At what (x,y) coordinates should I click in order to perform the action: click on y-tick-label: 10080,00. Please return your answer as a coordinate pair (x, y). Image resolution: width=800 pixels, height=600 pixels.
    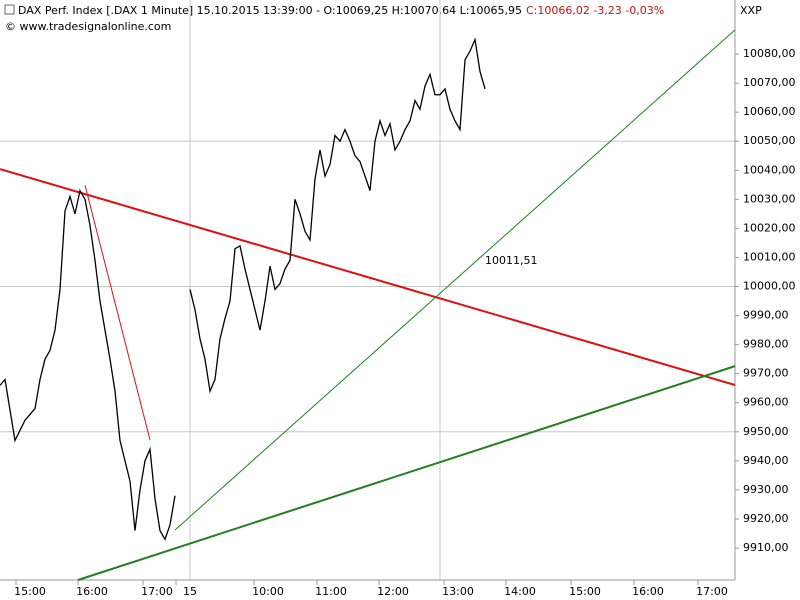
    Looking at the image, I should click on (769, 53).